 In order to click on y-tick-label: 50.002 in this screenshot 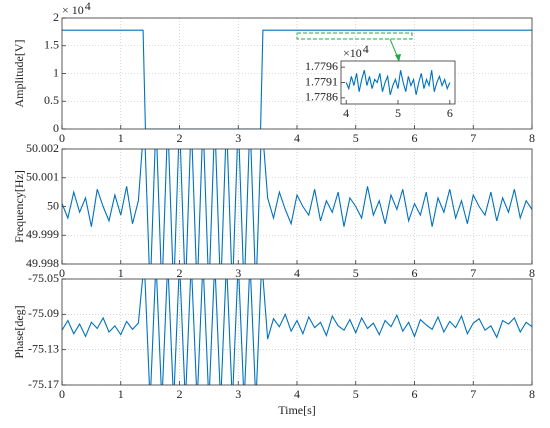, I will do `click(42, 148)`.